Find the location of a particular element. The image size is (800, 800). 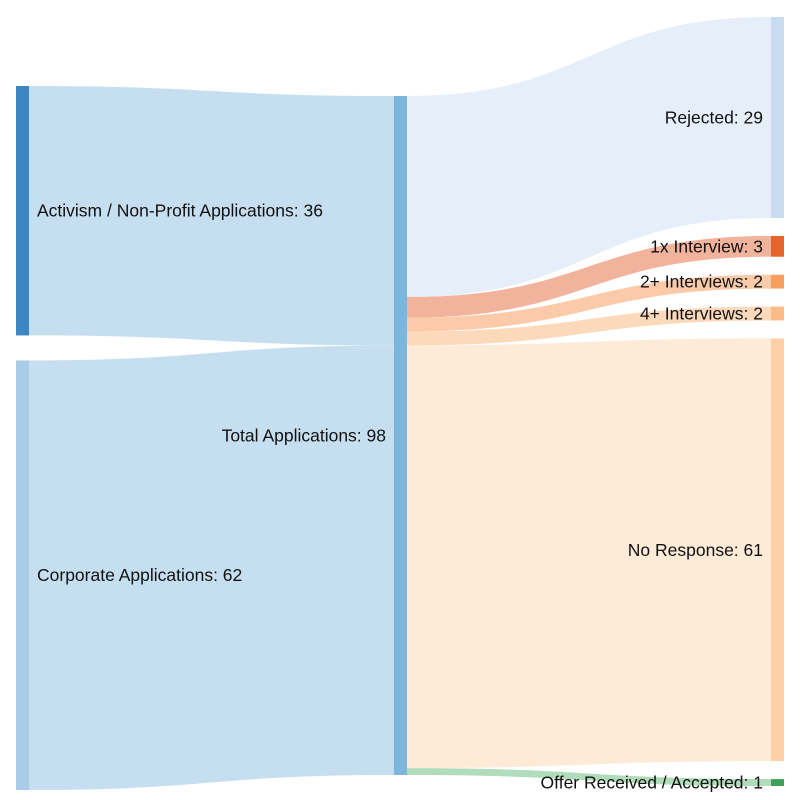

link-total-interview4 is located at coordinates (589, 326).